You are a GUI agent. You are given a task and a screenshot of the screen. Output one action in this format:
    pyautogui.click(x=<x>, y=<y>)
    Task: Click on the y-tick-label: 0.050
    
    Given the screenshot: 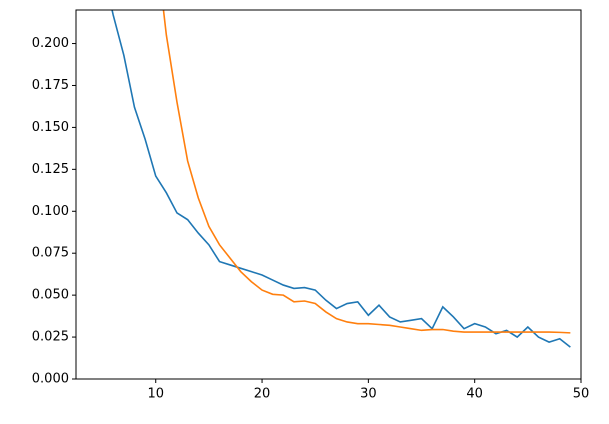 What is the action you would take?
    pyautogui.click(x=50, y=295)
    